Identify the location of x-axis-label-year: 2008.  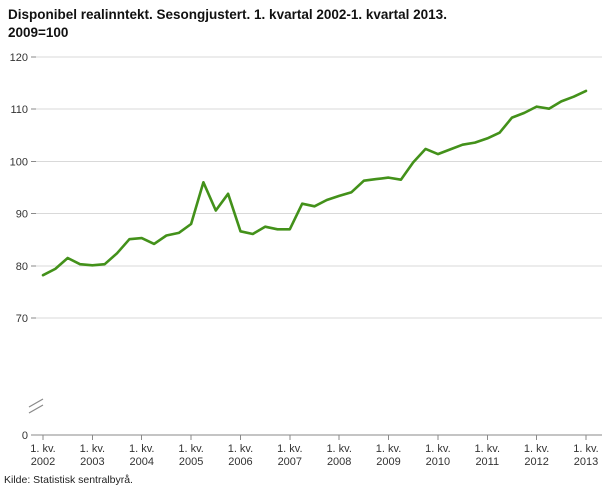
(339, 462).